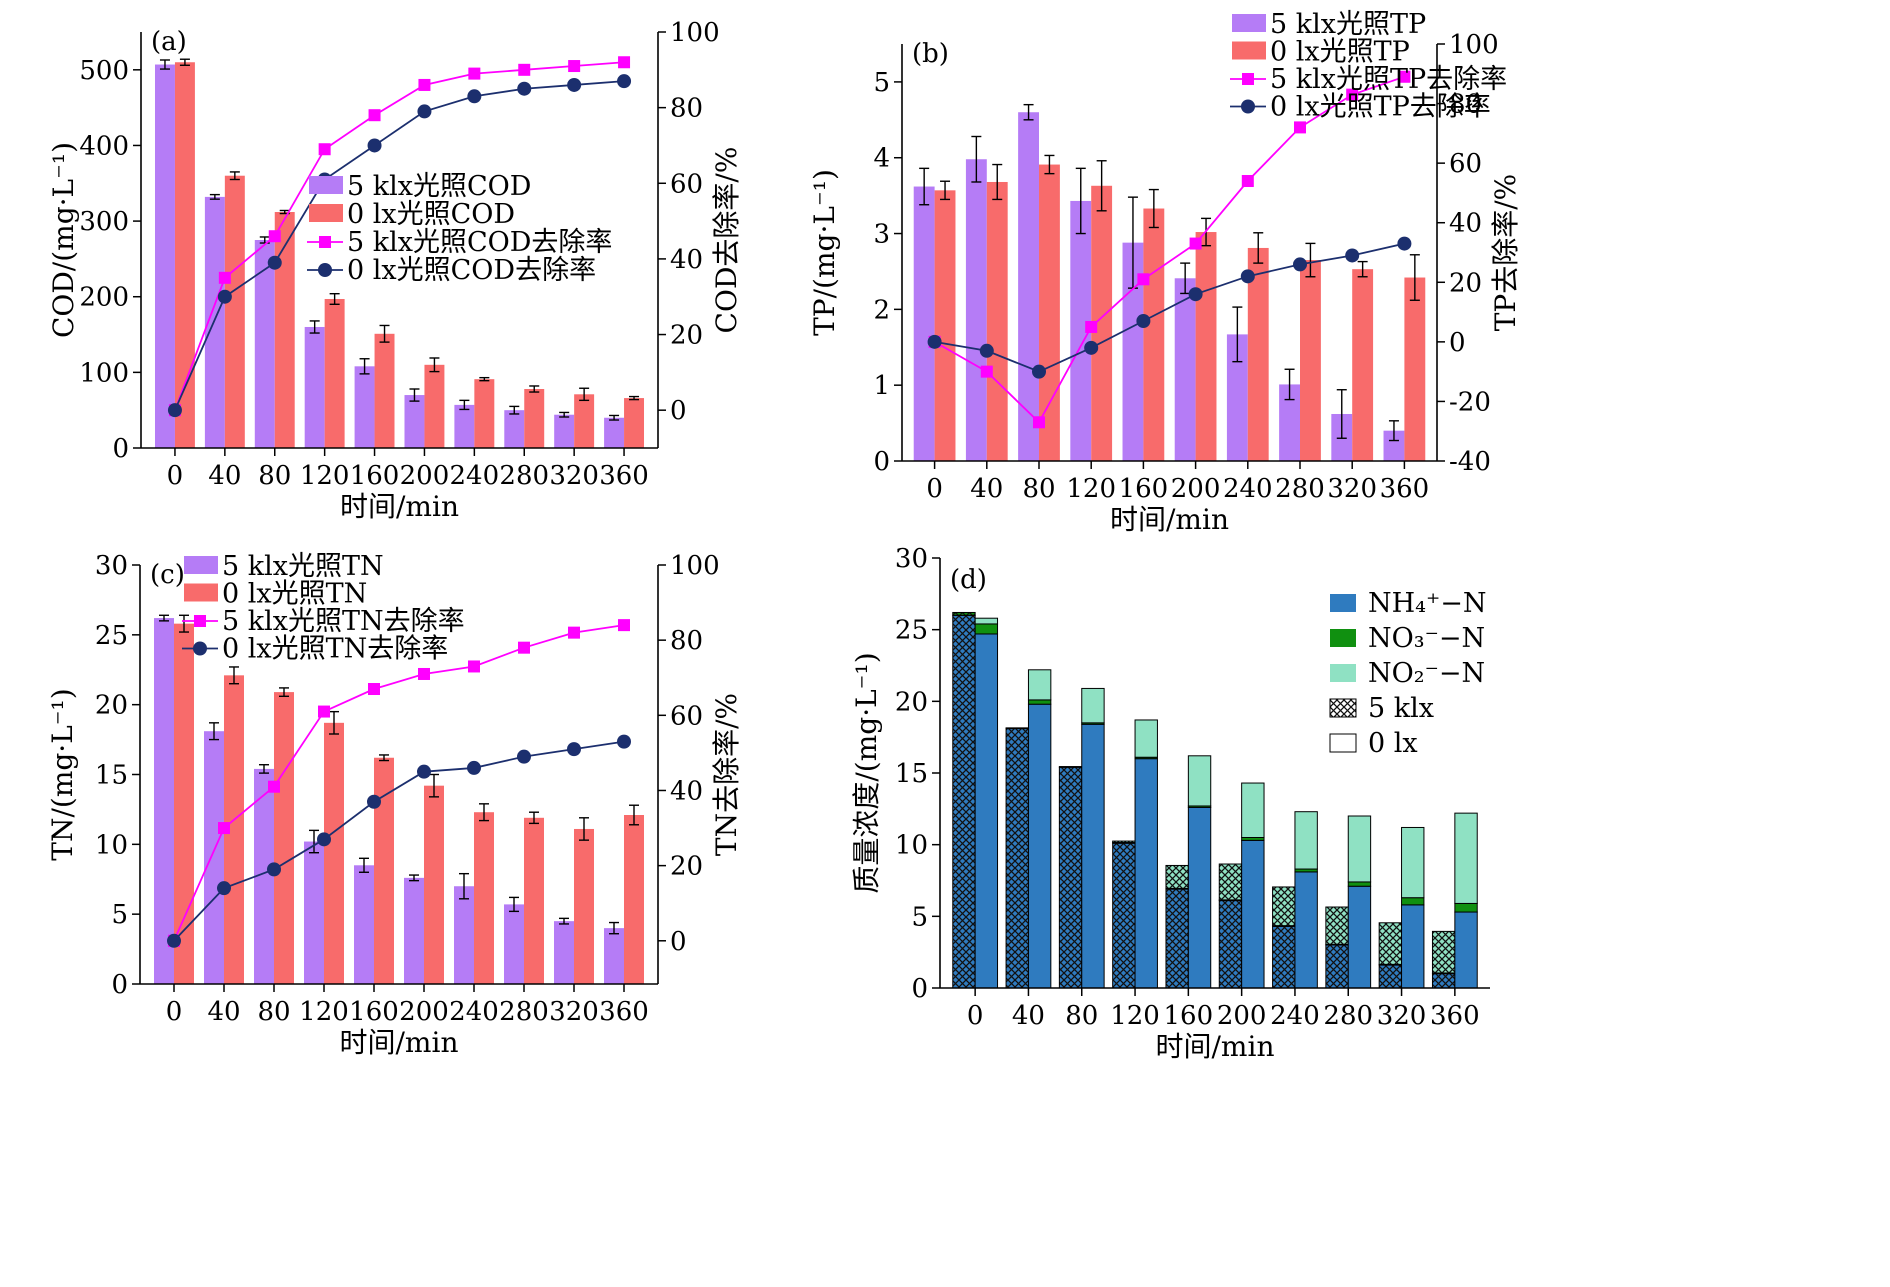 The image size is (1890, 1287). Describe the element at coordinates (104, 298) in the screenshot. I see `ytick-label-a-2: 200` at that location.